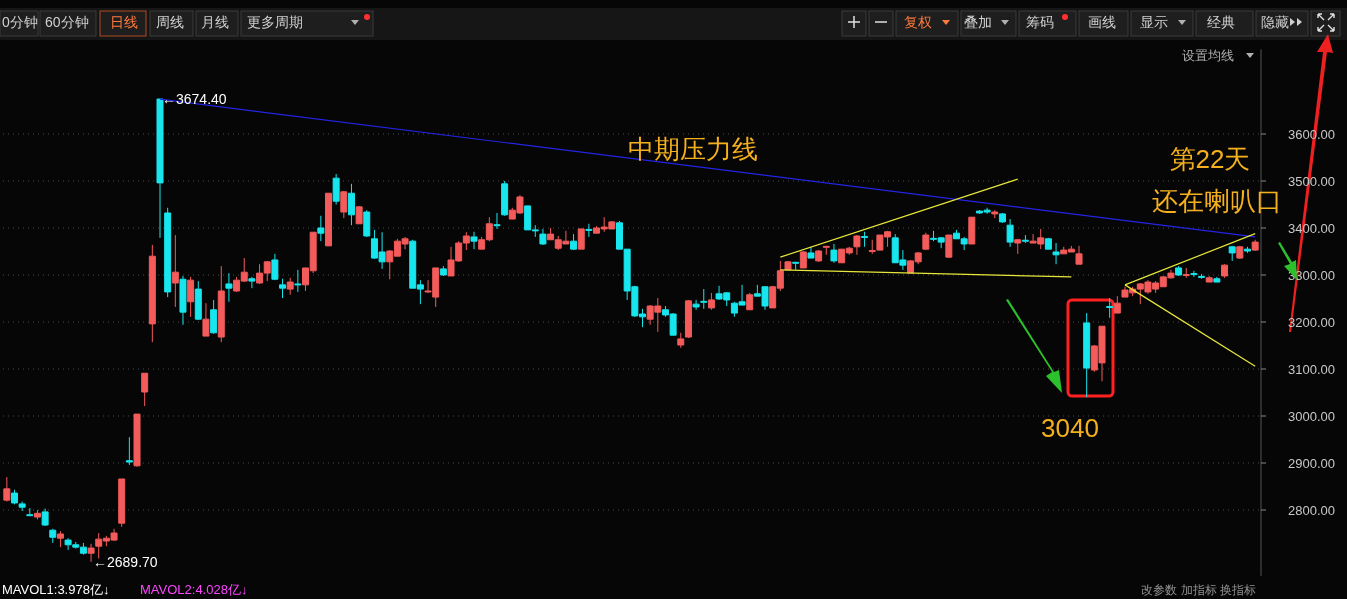 Image resolution: width=1347 pixels, height=599 pixels. What do you see at coordinates (978, 22) in the screenshot?
I see `text: 叠加` at bounding box center [978, 22].